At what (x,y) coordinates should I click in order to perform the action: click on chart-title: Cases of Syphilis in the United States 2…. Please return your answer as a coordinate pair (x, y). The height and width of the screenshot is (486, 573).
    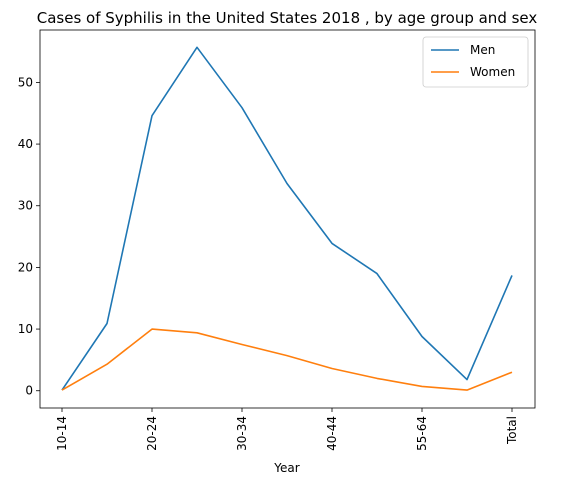
    Looking at the image, I should click on (287, 18).